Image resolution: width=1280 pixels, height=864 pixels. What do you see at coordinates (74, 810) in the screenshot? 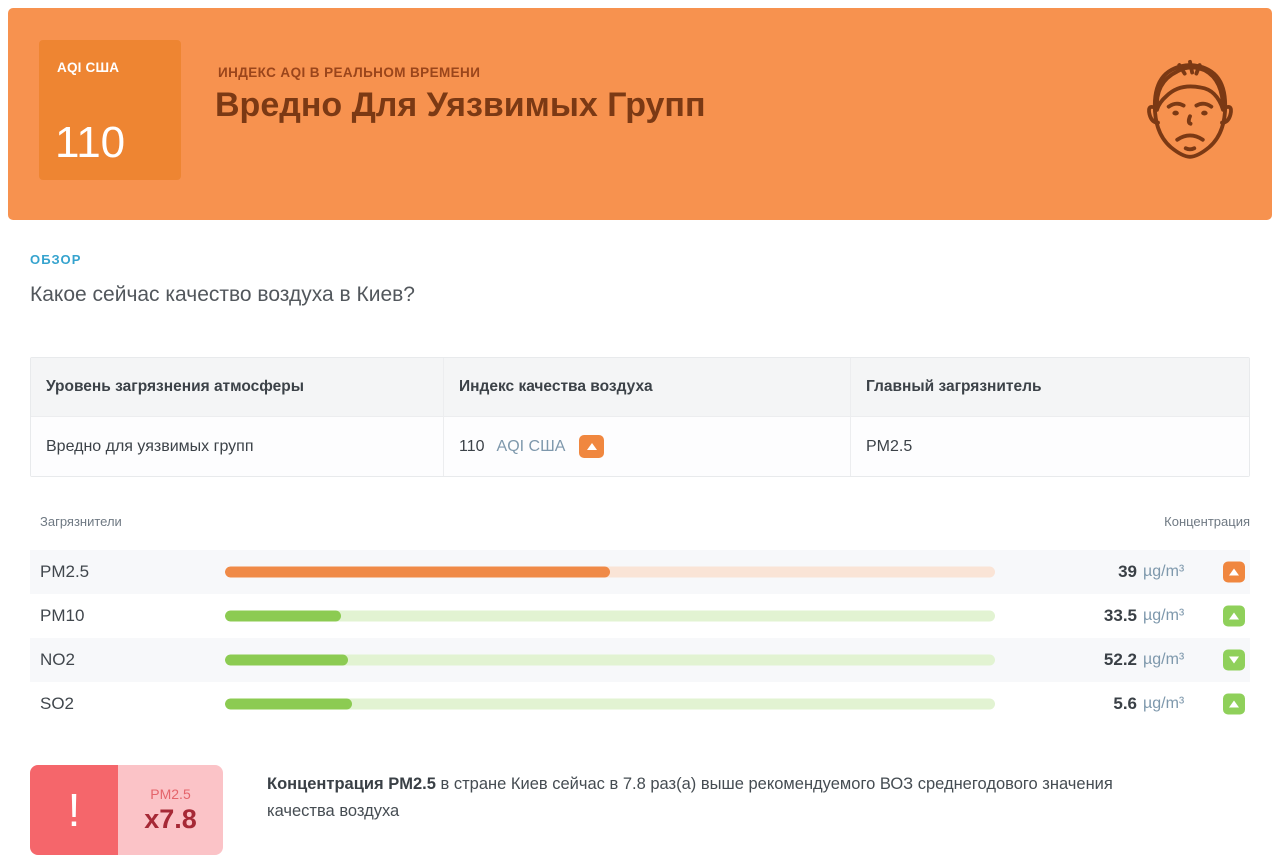
I see `exclamation-icon: !` at bounding box center [74, 810].